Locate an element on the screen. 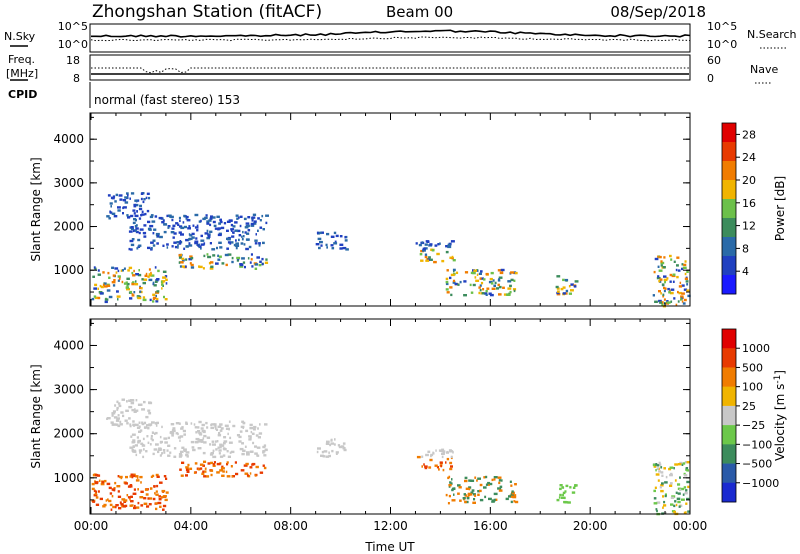  y-tick-label: 1000 is located at coordinates (68, 478).